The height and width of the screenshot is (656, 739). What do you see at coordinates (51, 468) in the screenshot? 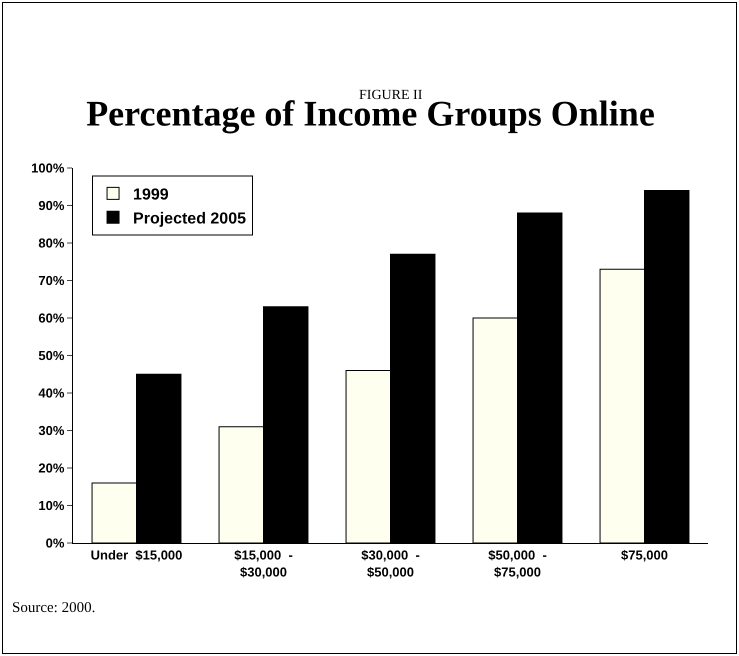
I see `y-tick-label: 20%` at bounding box center [51, 468].